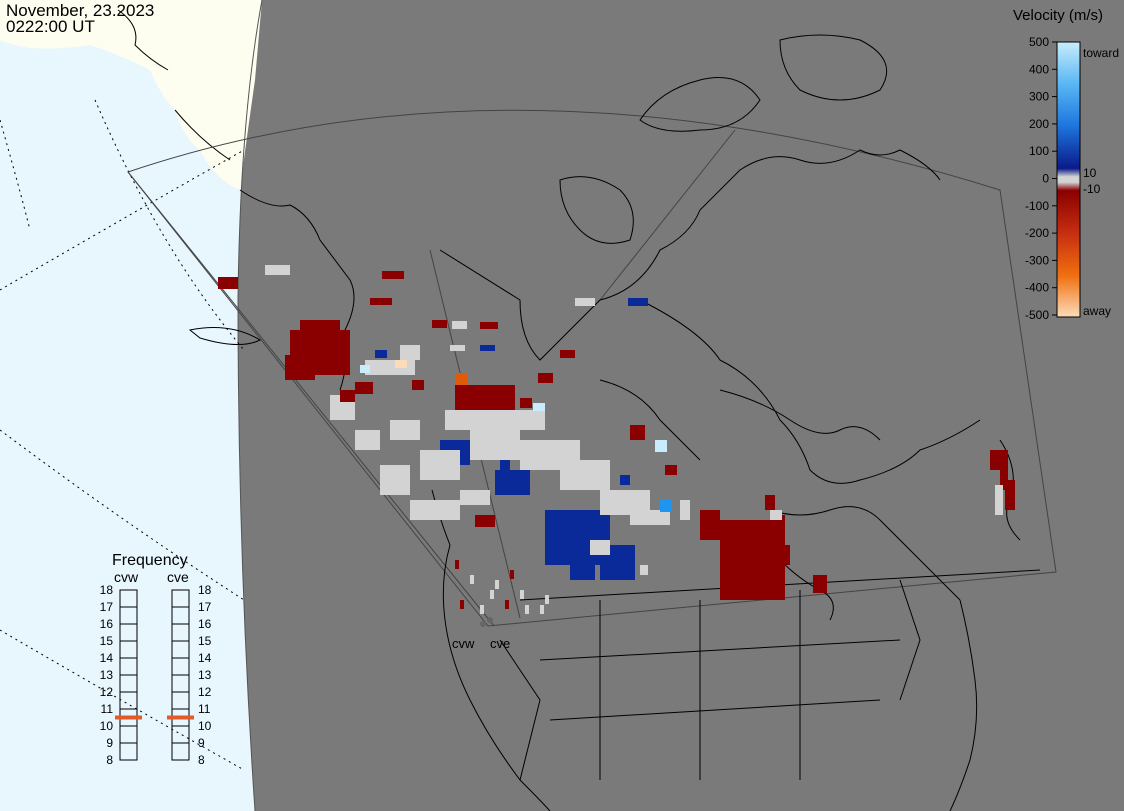 The width and height of the screenshot is (1124, 811). What do you see at coordinates (1039, 42) in the screenshot?
I see `legend-tick-label: 500` at bounding box center [1039, 42].